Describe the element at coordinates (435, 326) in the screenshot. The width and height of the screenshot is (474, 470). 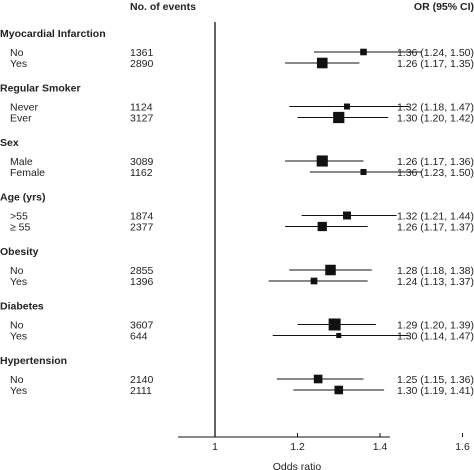
I see `or-ci-value: 1.29 (1.20, 1.39)` at that location.